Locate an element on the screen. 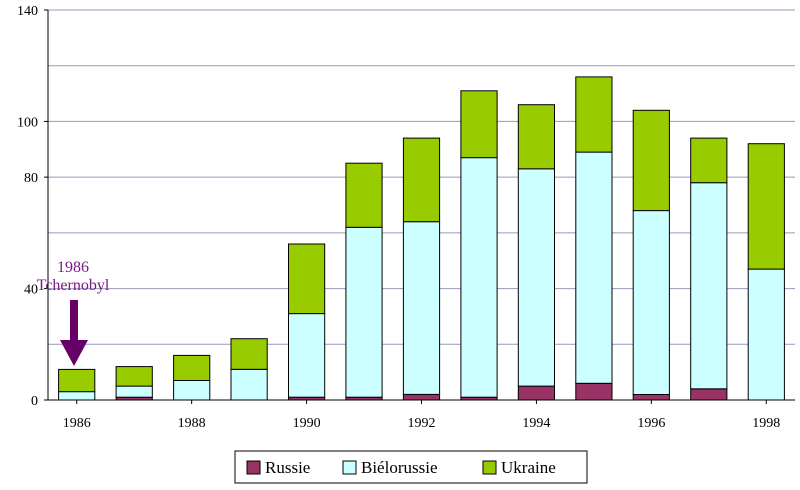 This screenshot has width=800, height=490. bar-segment-ukraine-1994 is located at coordinates (536, 137).